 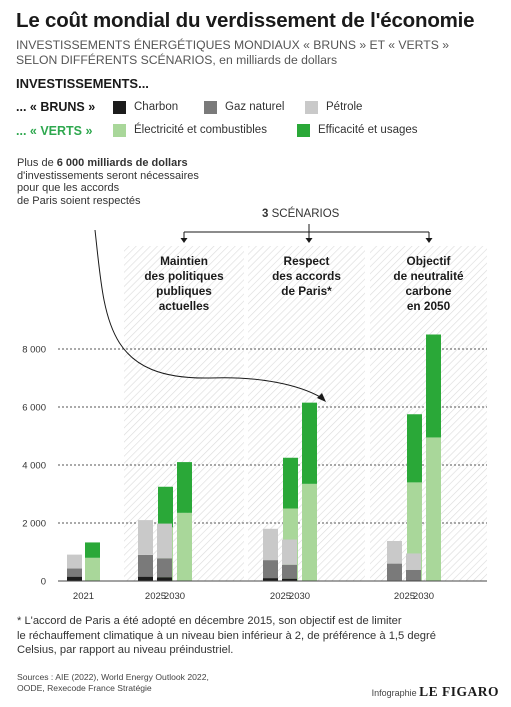 I want to click on note-line-1: Plus de 6 000 milliards de dollars, so click(x=102, y=163).